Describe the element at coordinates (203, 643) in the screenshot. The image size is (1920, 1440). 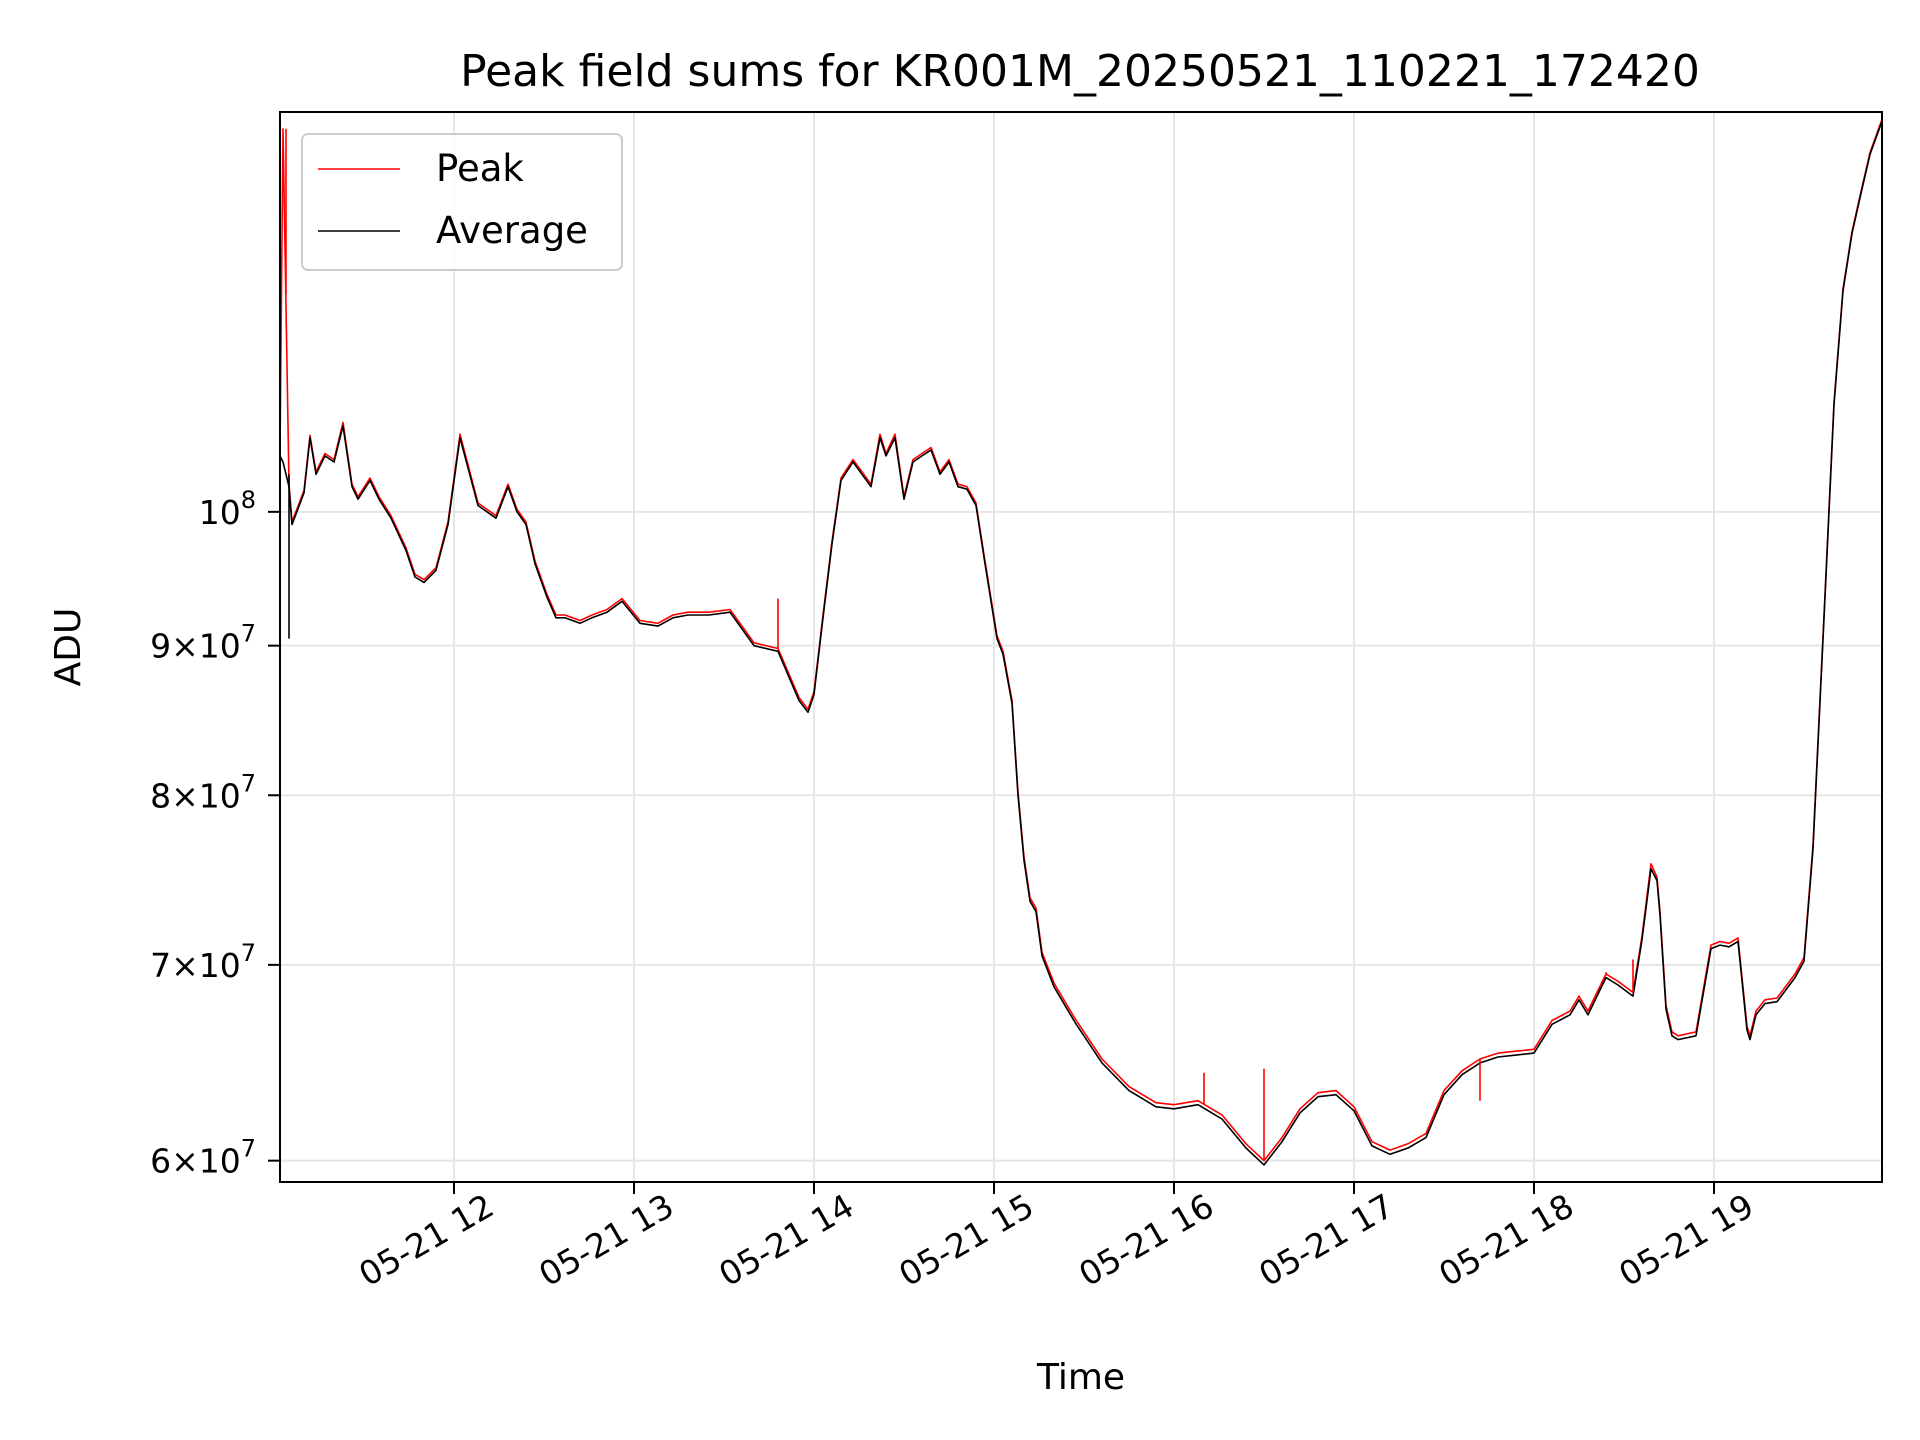
I see `y-tick-label: 9×107` at that location.